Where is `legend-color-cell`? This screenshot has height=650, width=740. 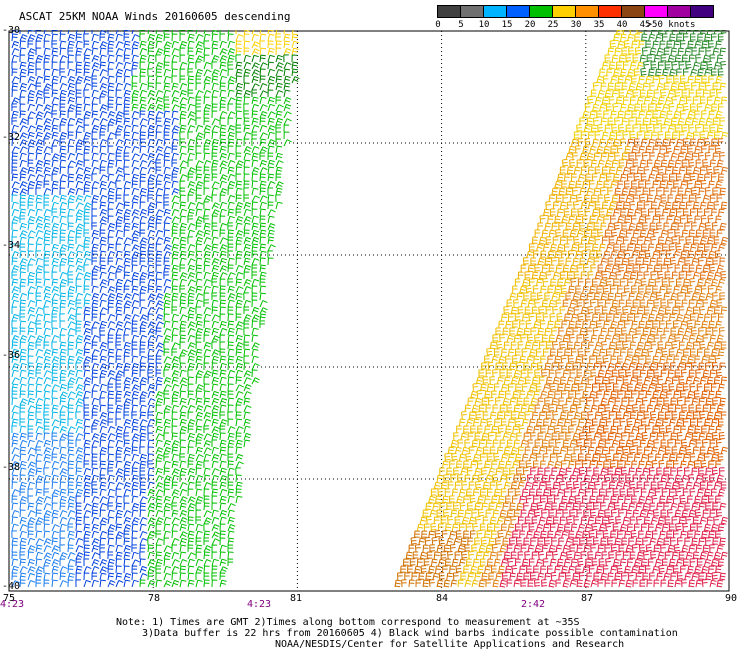
legend-color-cell is located at coordinates (679, 11).